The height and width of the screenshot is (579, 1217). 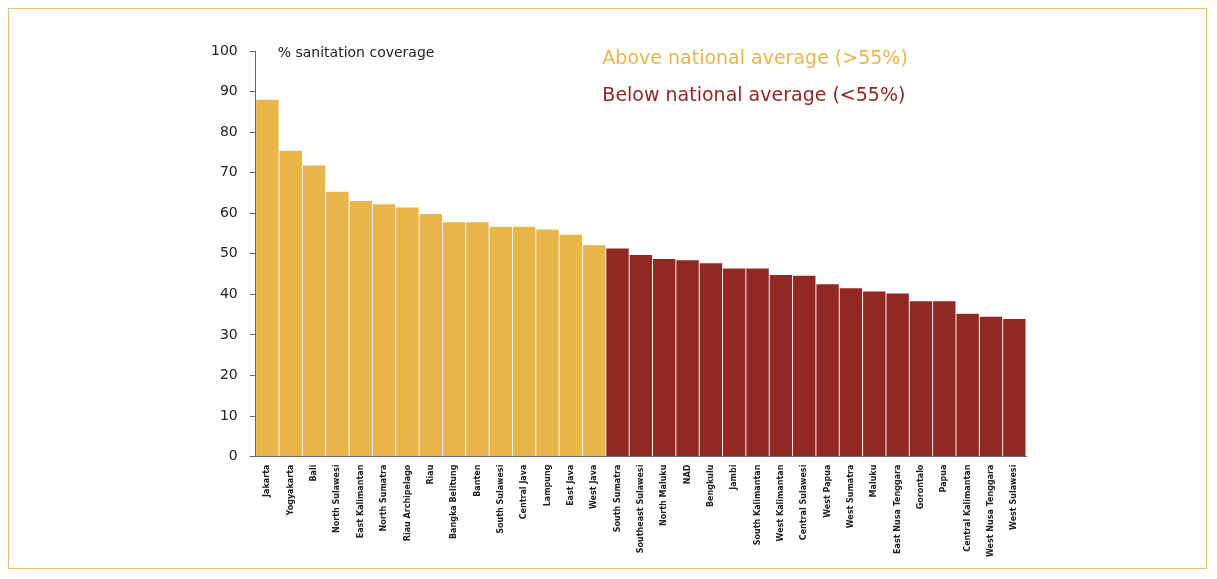 I want to click on x-tick-label: Riau, so click(x=430, y=474).